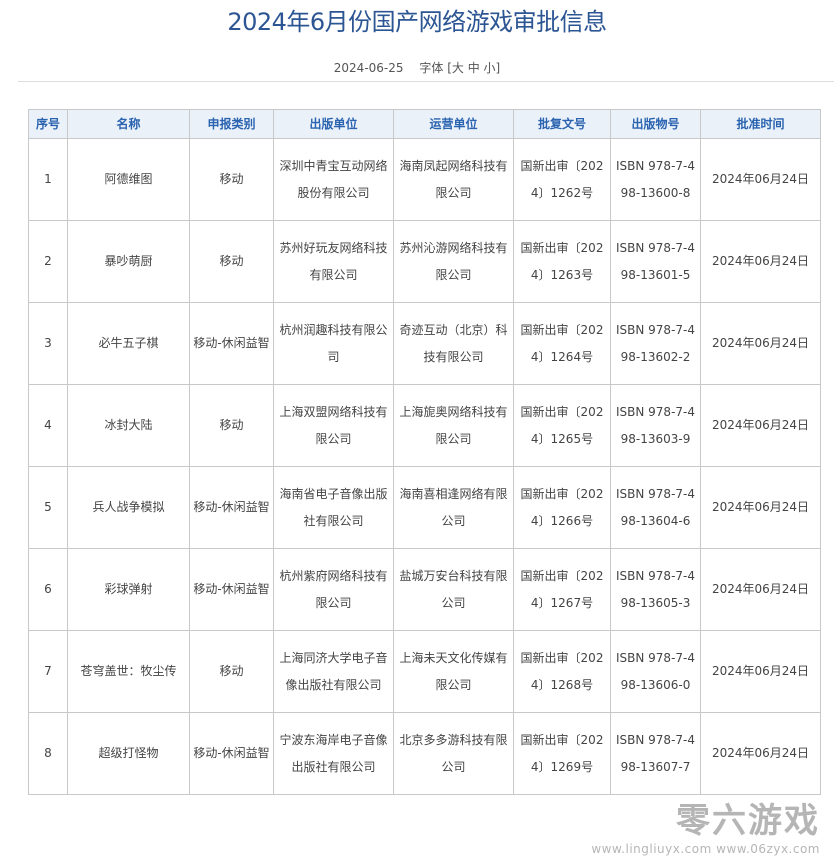  What do you see at coordinates (128, 124) in the screenshot?
I see `column-header: 名称` at bounding box center [128, 124].